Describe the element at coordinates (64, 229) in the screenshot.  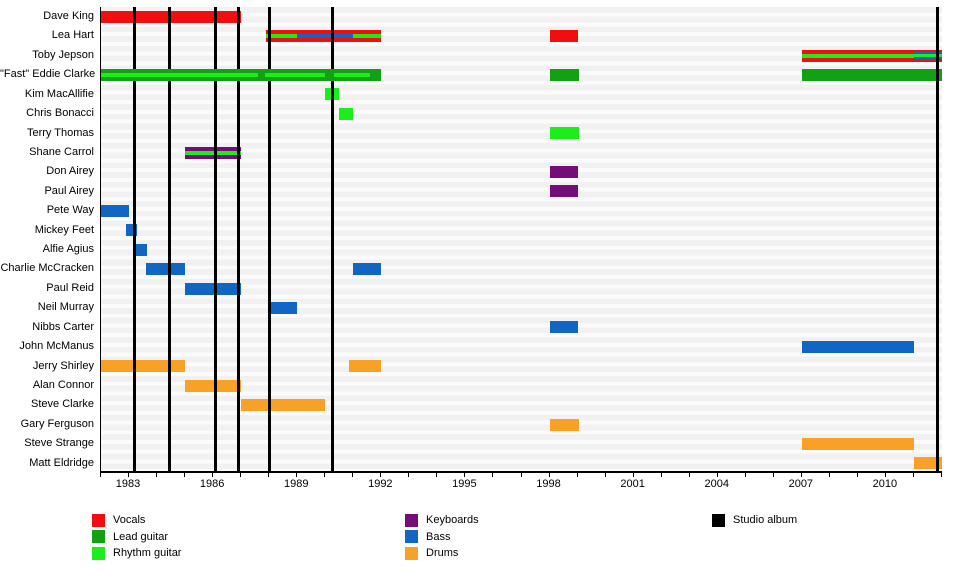
I see `member-label: Mickey Feet` at that location.